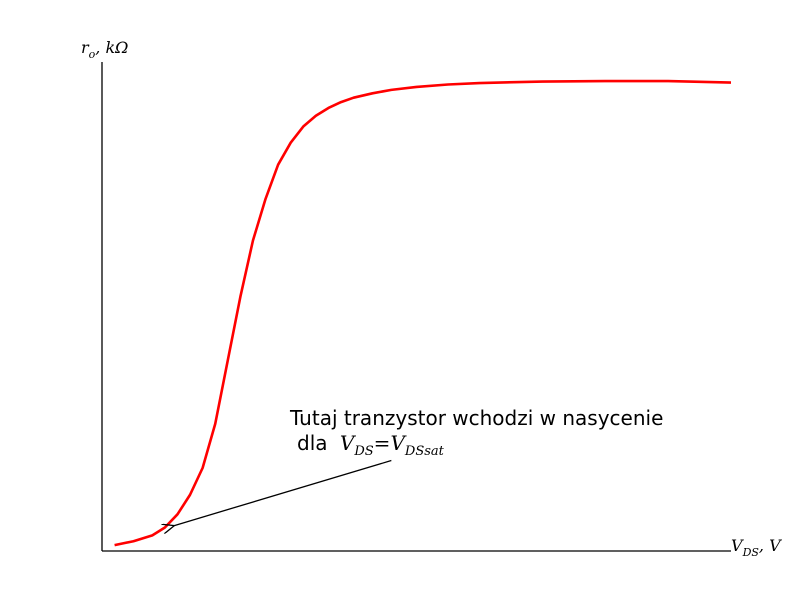  I want to click on x-axis-label: VDS, V, so click(756, 547).